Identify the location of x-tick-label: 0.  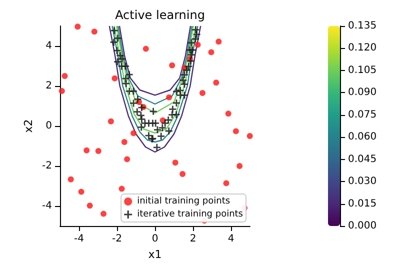
(155, 239).